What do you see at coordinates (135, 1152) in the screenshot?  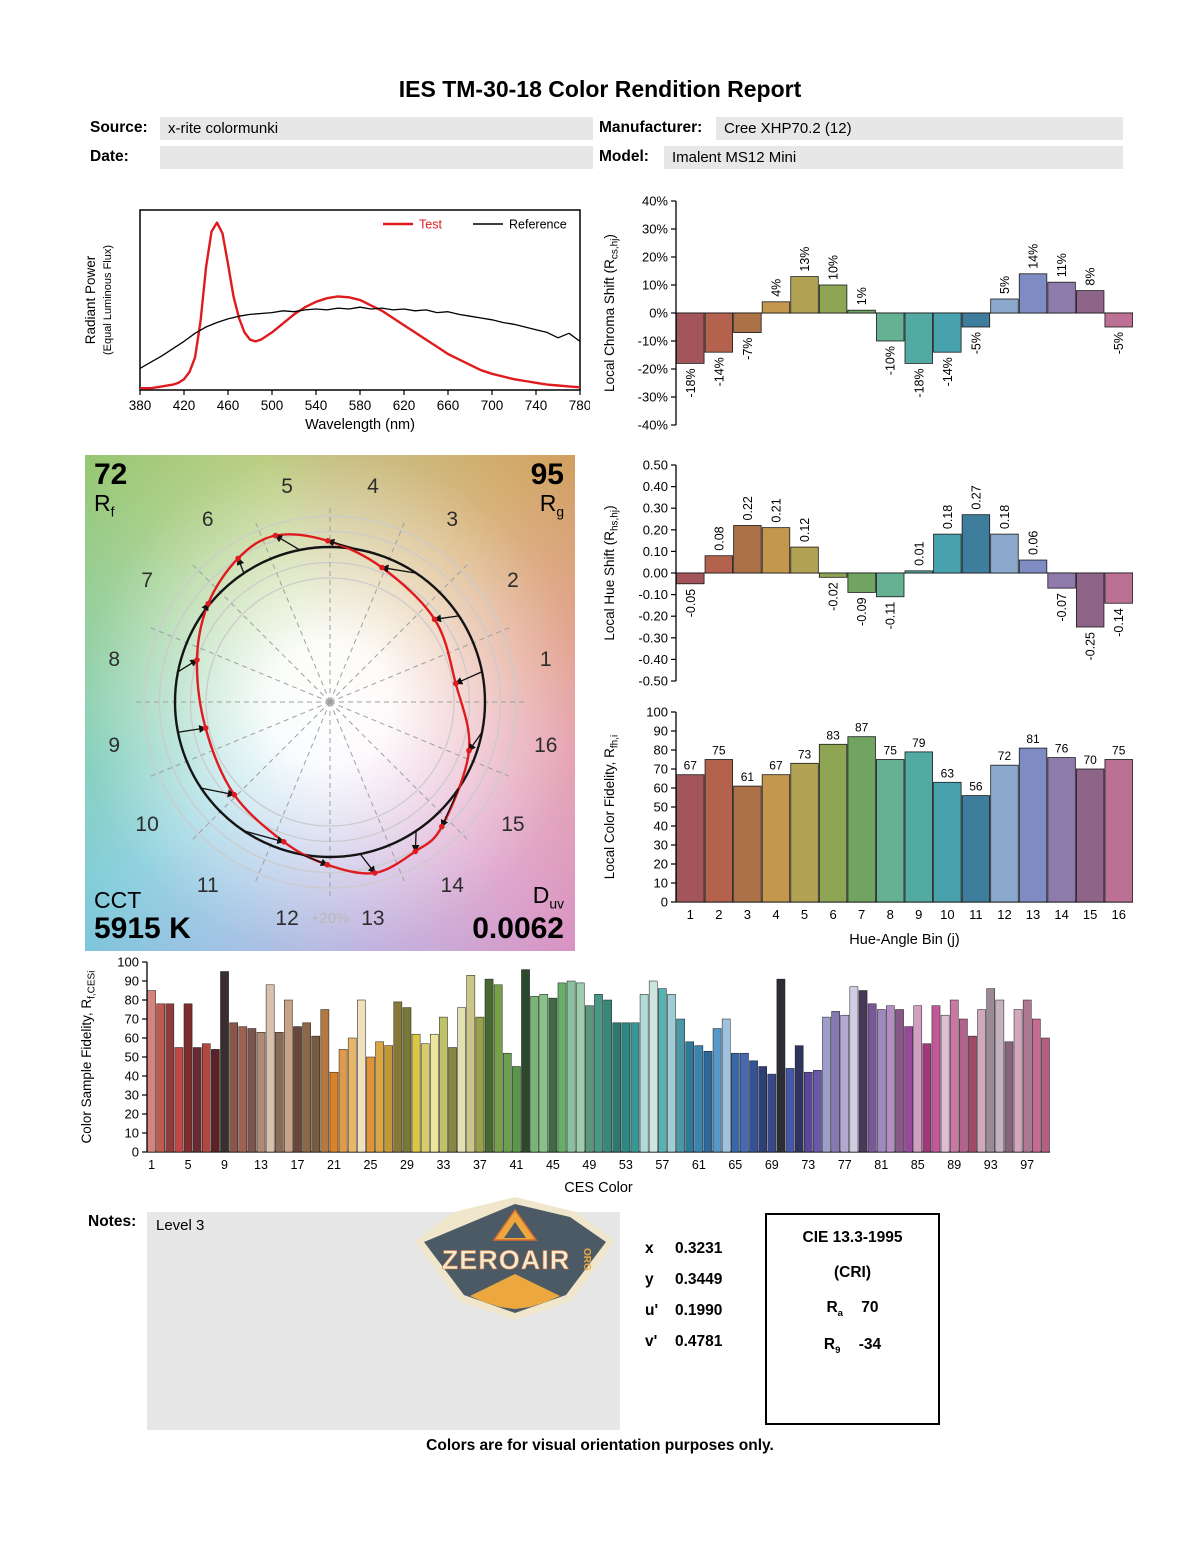 I see `svg-text: 0` at bounding box center [135, 1152].